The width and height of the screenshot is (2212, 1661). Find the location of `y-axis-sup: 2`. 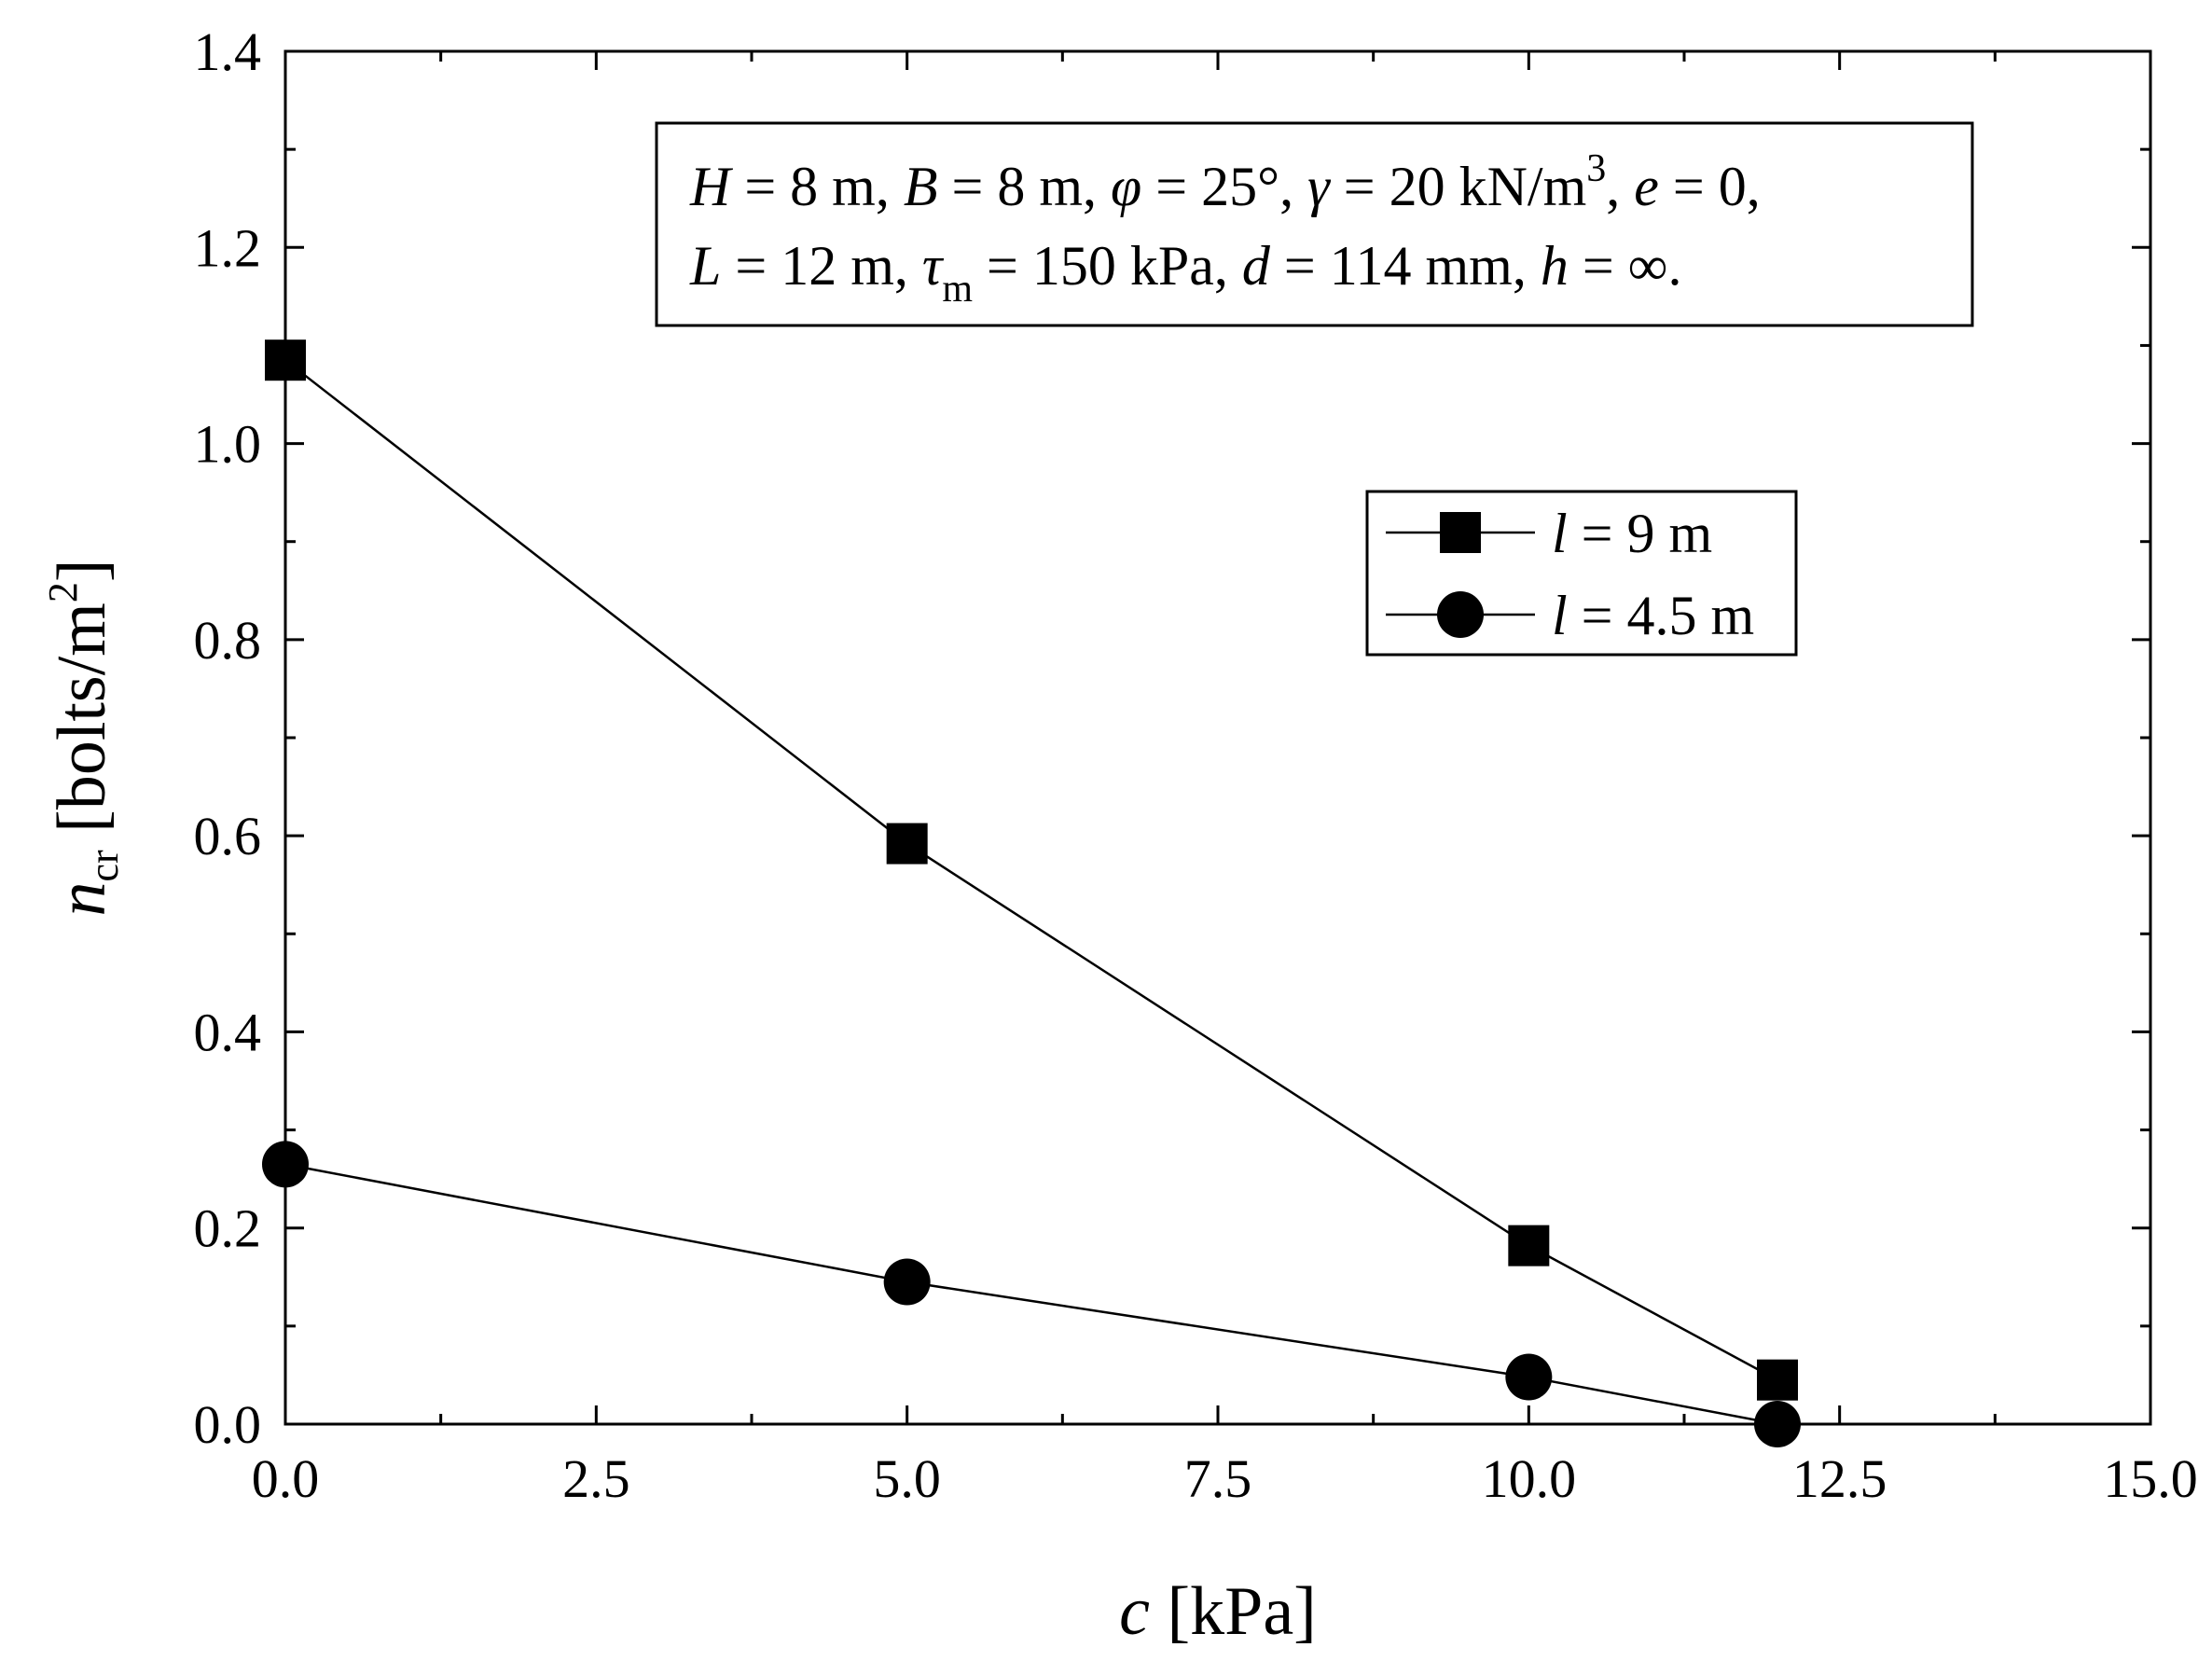

y-axis-sup: 2 is located at coordinates (63, 592).